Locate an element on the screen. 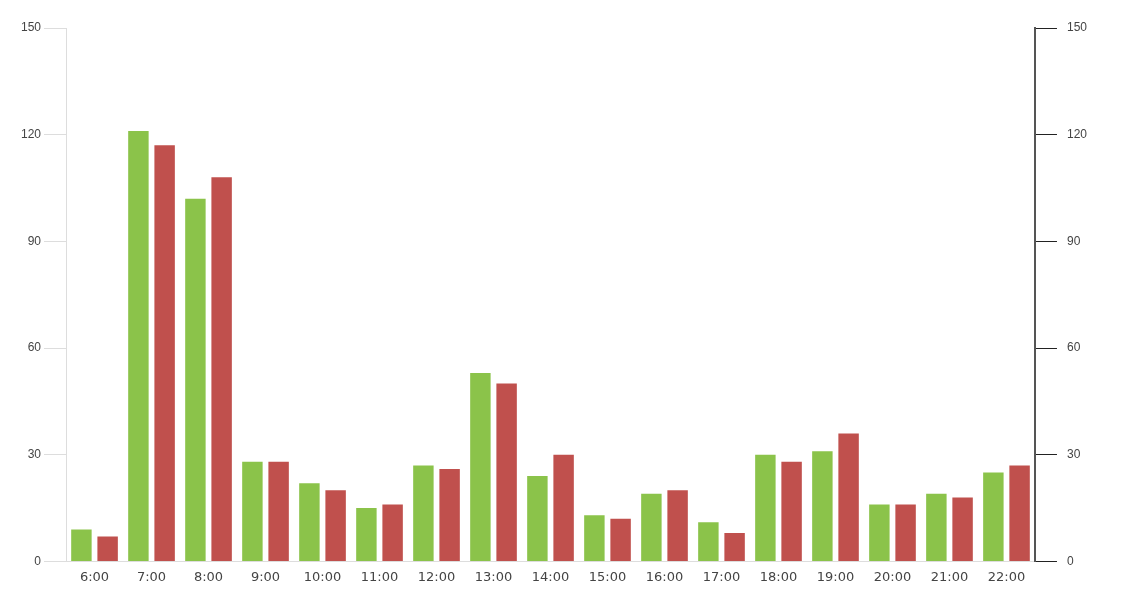  y2-tick-label: 0 is located at coordinates (38, 560).